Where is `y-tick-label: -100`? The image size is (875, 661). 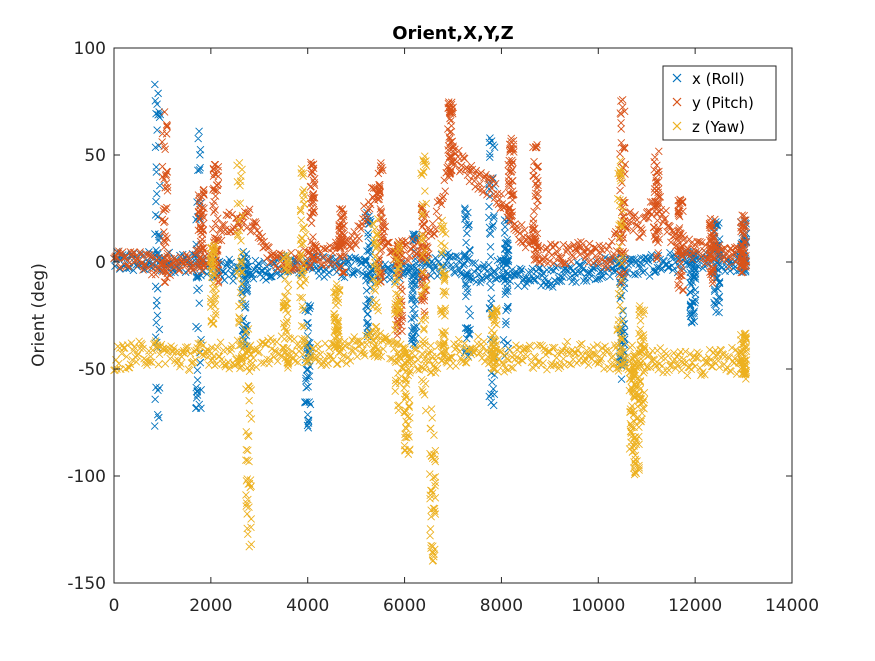
y-tick-label: -100 is located at coordinates (86, 477).